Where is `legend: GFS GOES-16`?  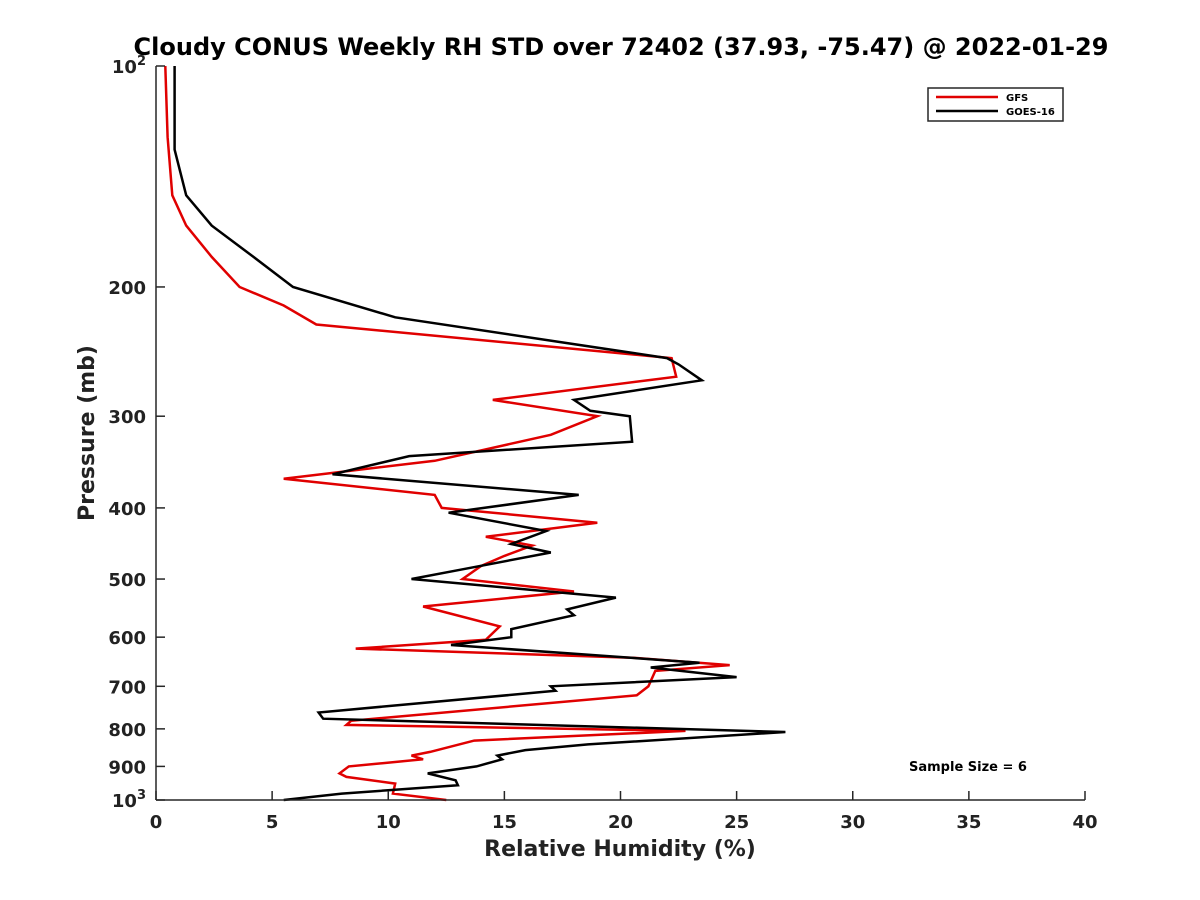 legend: GFS GOES-16 is located at coordinates (995, 104).